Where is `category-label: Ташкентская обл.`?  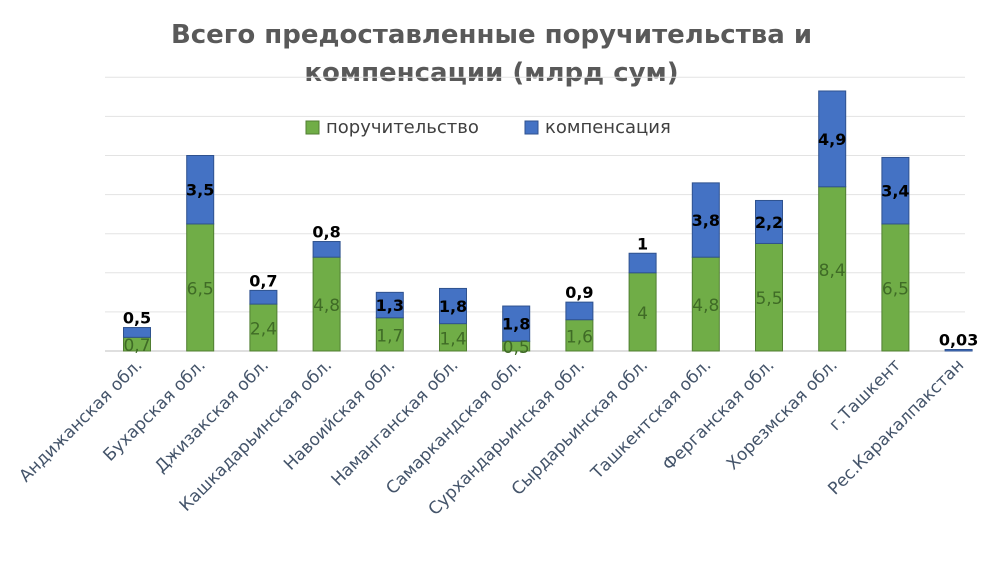 category-label: Ташкентская обл. is located at coordinates (651, 419).